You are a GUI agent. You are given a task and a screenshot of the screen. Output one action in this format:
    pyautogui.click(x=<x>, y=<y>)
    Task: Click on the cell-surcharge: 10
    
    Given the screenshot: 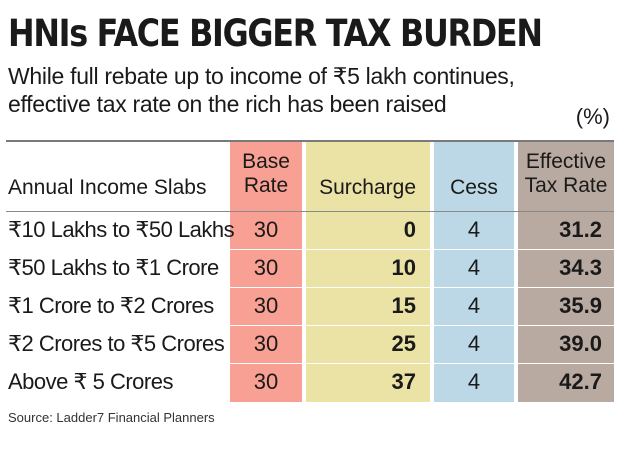 What is the action you would take?
    pyautogui.click(x=403, y=267)
    